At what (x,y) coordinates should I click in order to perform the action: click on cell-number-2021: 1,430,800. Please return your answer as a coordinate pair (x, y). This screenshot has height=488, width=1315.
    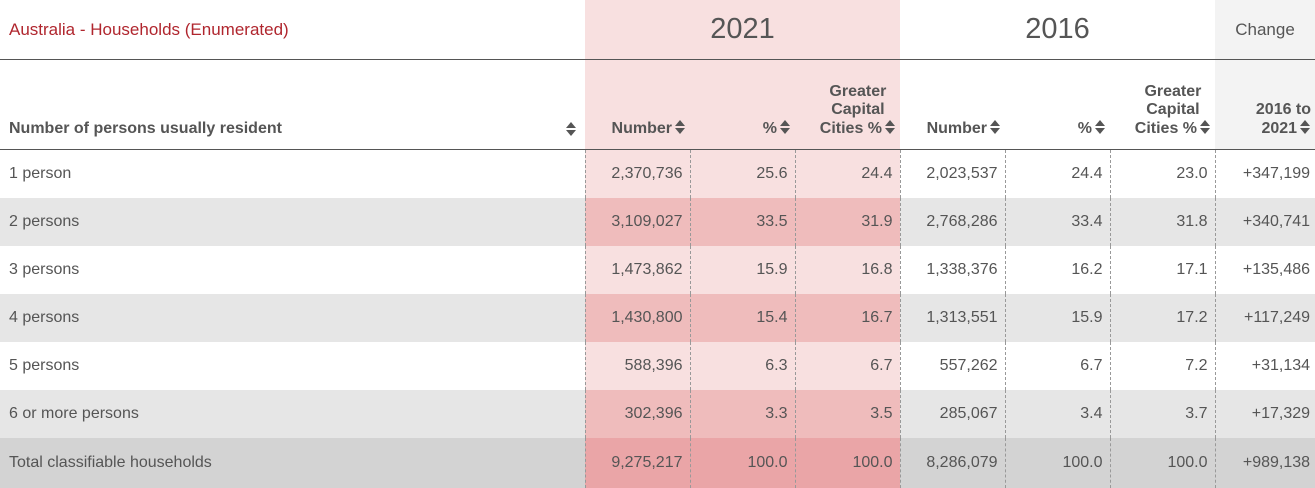
    Looking at the image, I should click on (637, 318).